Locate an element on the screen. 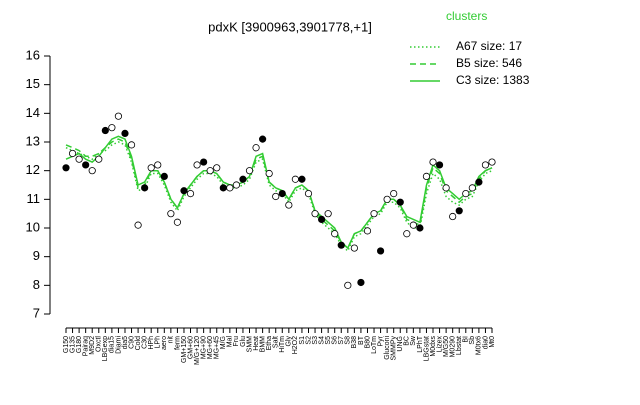 The image size is (640, 405). x-tick-label: S5 is located at coordinates (328, 340).